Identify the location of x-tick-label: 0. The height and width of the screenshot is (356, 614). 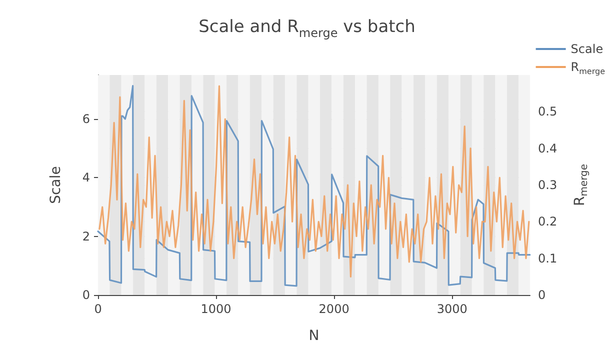
(98, 309).